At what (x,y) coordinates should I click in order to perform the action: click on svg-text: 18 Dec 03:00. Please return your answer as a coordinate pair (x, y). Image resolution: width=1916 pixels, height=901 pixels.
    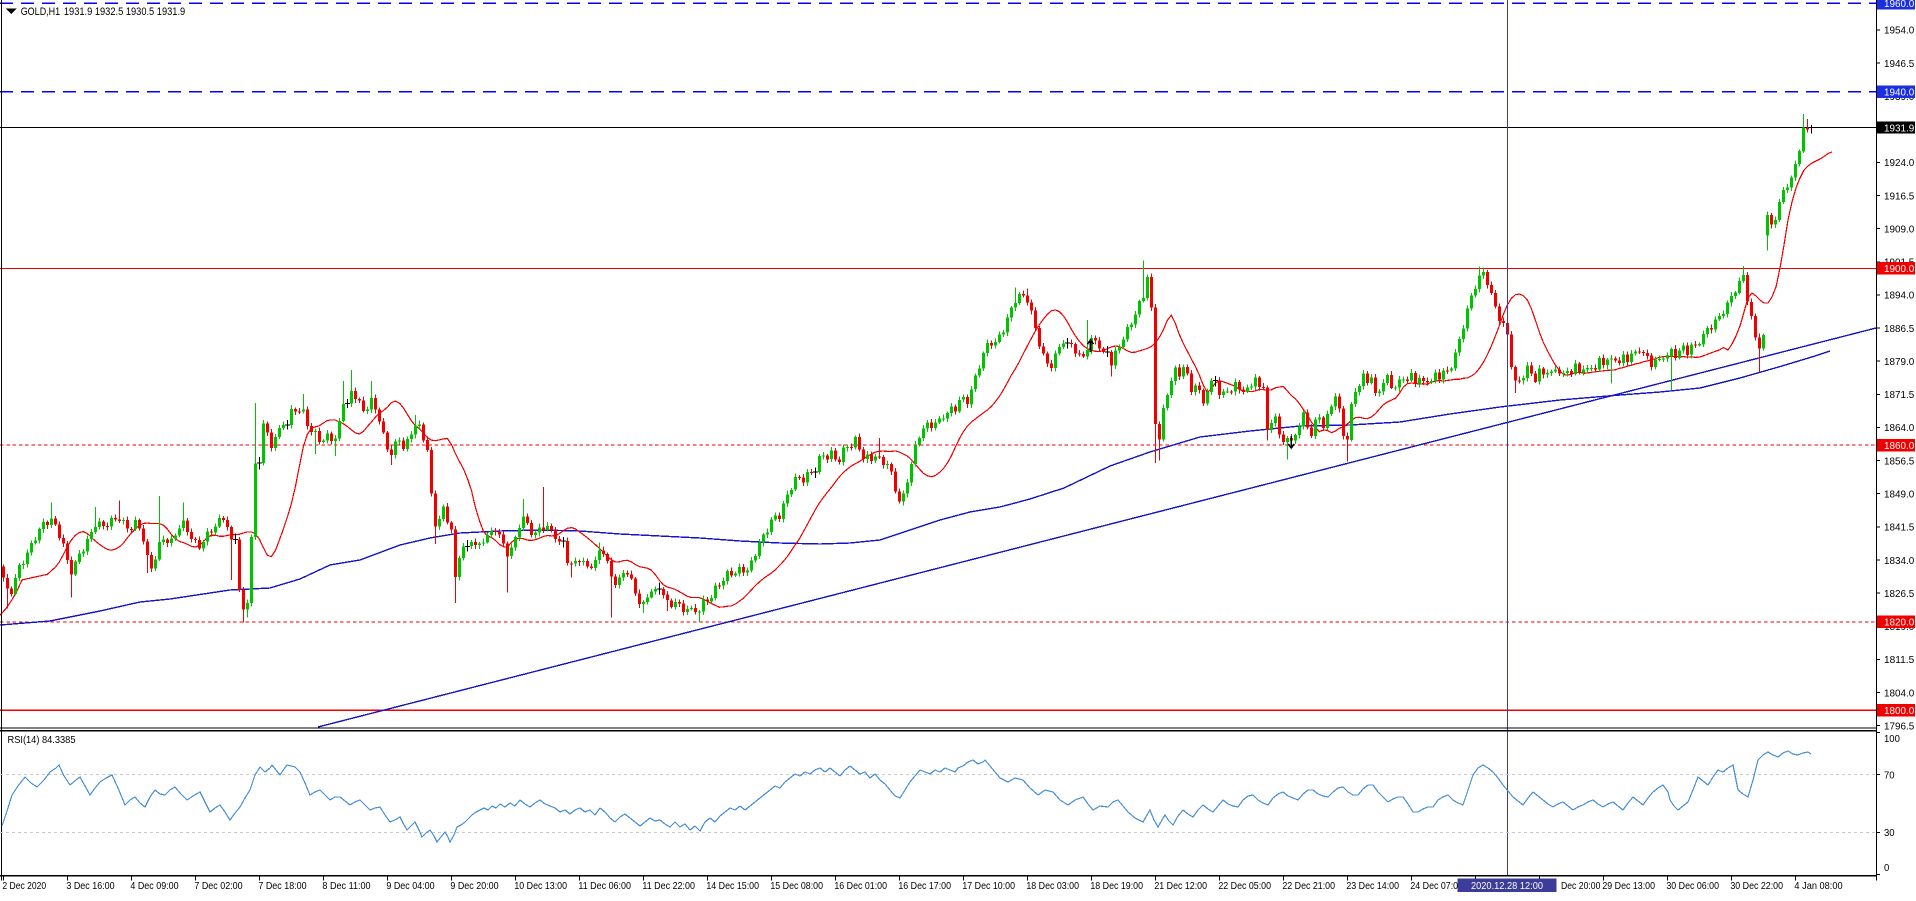
    Looking at the image, I should click on (1052, 886).